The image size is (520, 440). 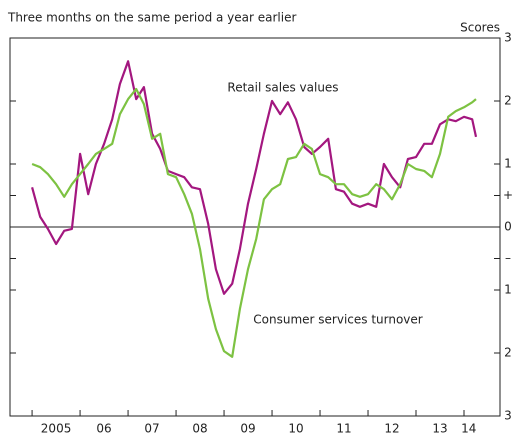 What do you see at coordinates (508, 195) in the screenshot?
I see `y-tick-label: +` at bounding box center [508, 195].